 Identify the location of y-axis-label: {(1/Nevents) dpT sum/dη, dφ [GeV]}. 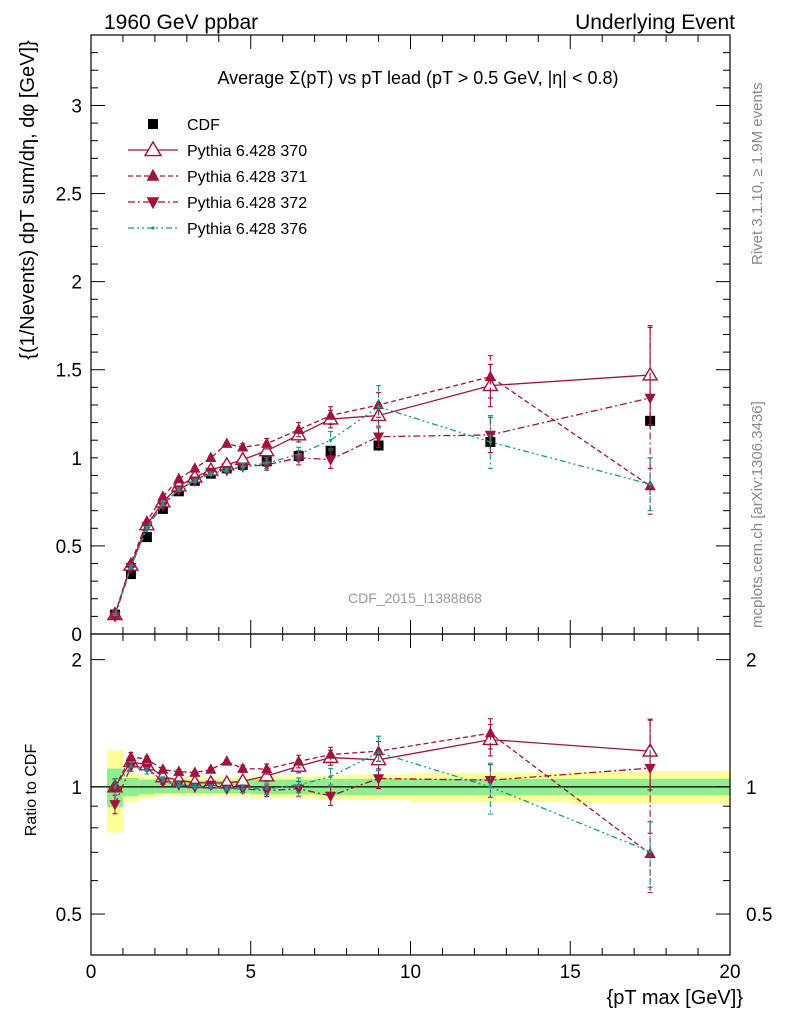
(28, 200).